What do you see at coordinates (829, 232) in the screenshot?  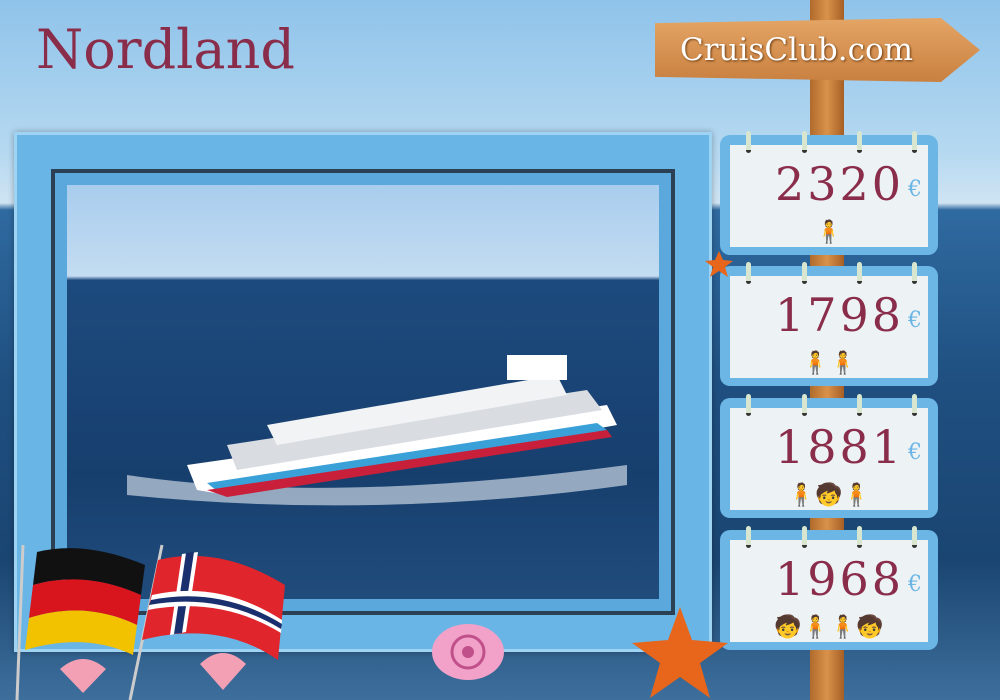 I see `single-person-icon: 🧍` at bounding box center [829, 232].